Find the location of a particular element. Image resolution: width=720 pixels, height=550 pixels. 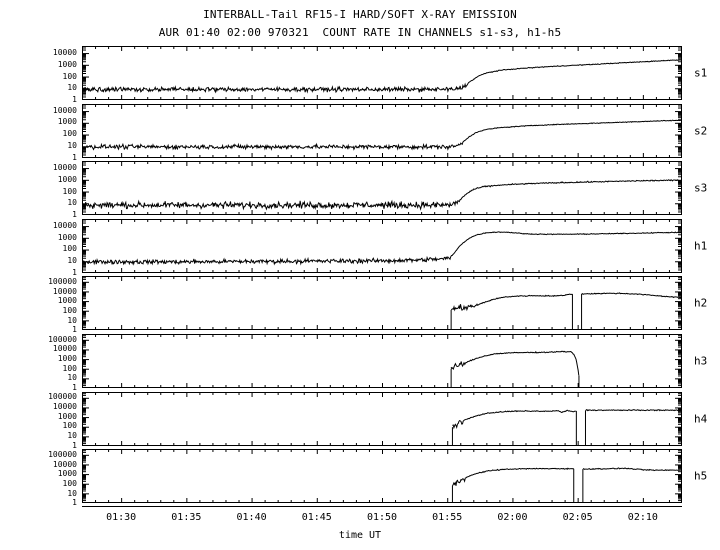

y-tick-s3-10: 10 is located at coordinates (72, 203).